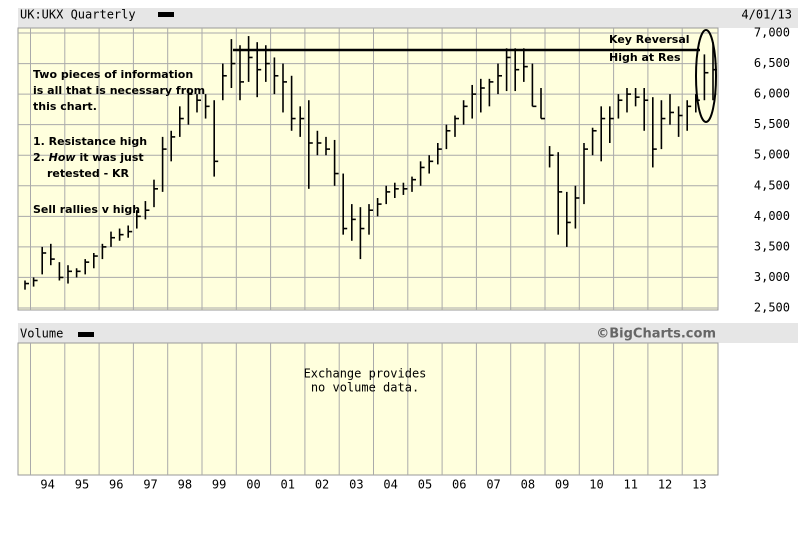  What do you see at coordinates (41, 334) in the screenshot?
I see `volume-title: Volume` at bounding box center [41, 334].